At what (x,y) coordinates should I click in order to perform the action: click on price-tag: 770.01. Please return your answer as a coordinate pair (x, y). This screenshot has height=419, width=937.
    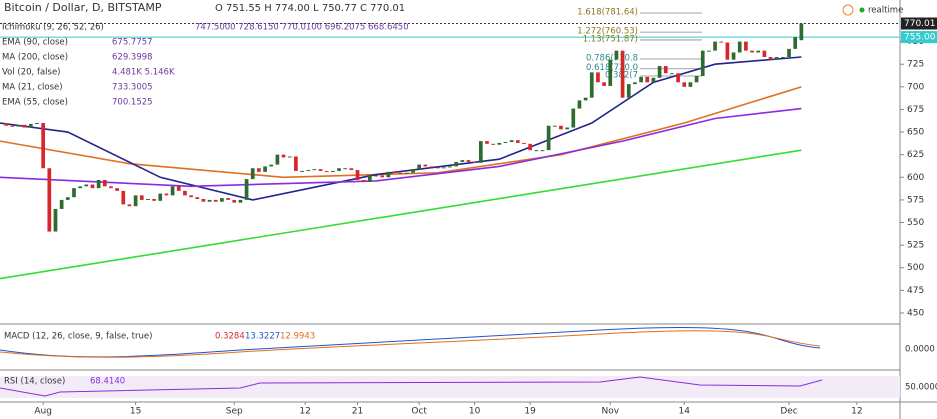
    Looking at the image, I should click on (920, 24).